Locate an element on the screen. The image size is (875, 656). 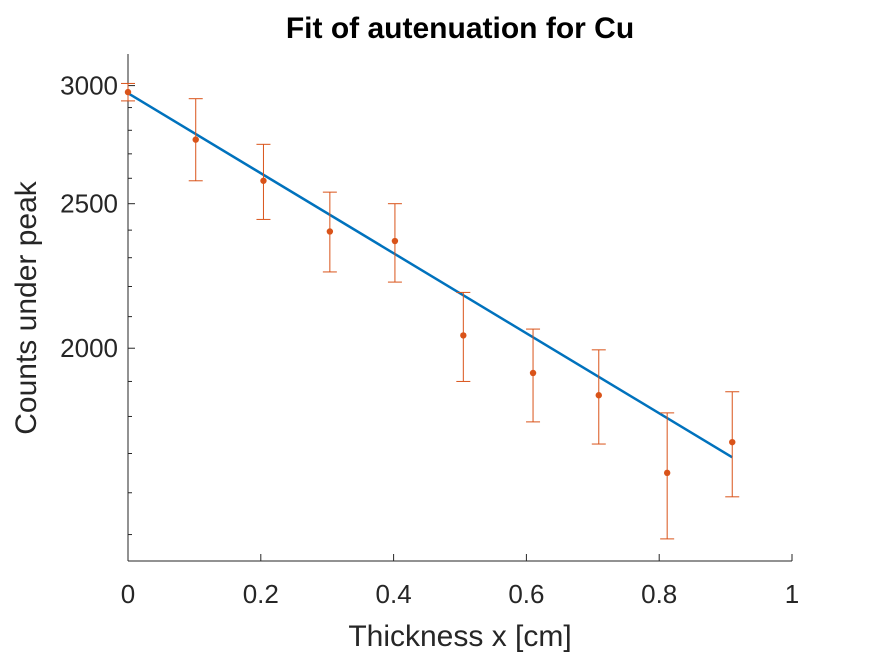
x-ticks: 0 0.2 0.4 0.6 0.8 1 is located at coordinates (460, 581).